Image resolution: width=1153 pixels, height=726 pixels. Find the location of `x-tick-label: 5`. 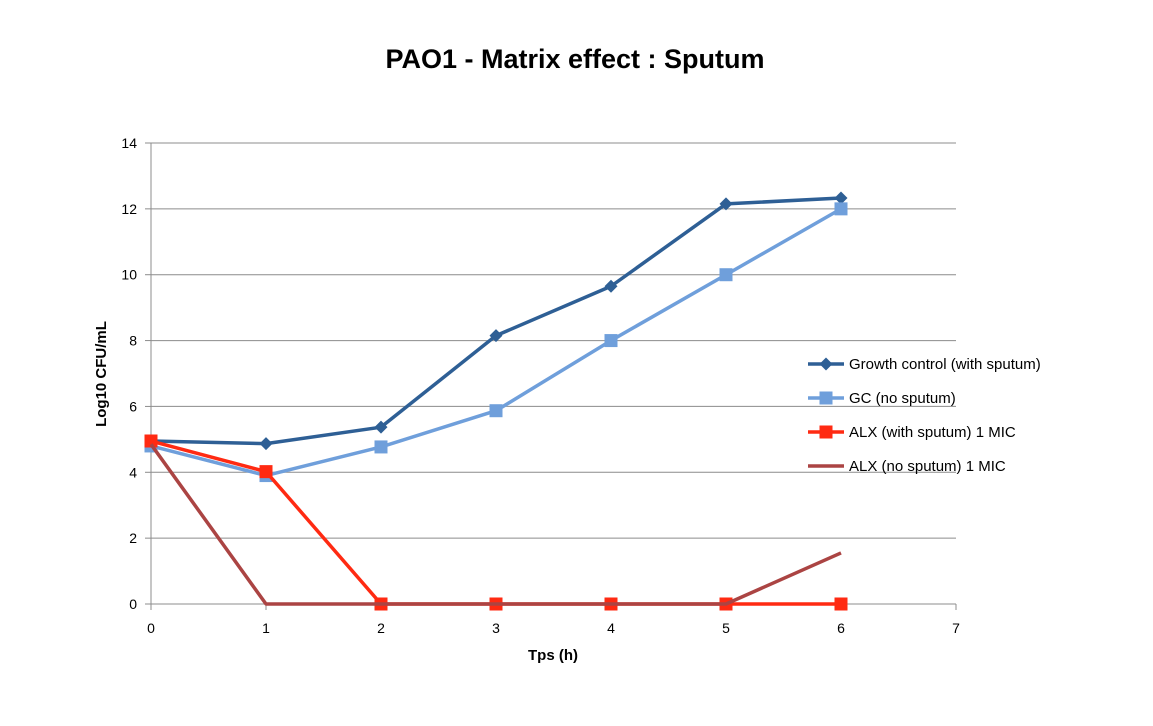

x-tick-label: 5 is located at coordinates (726, 628).